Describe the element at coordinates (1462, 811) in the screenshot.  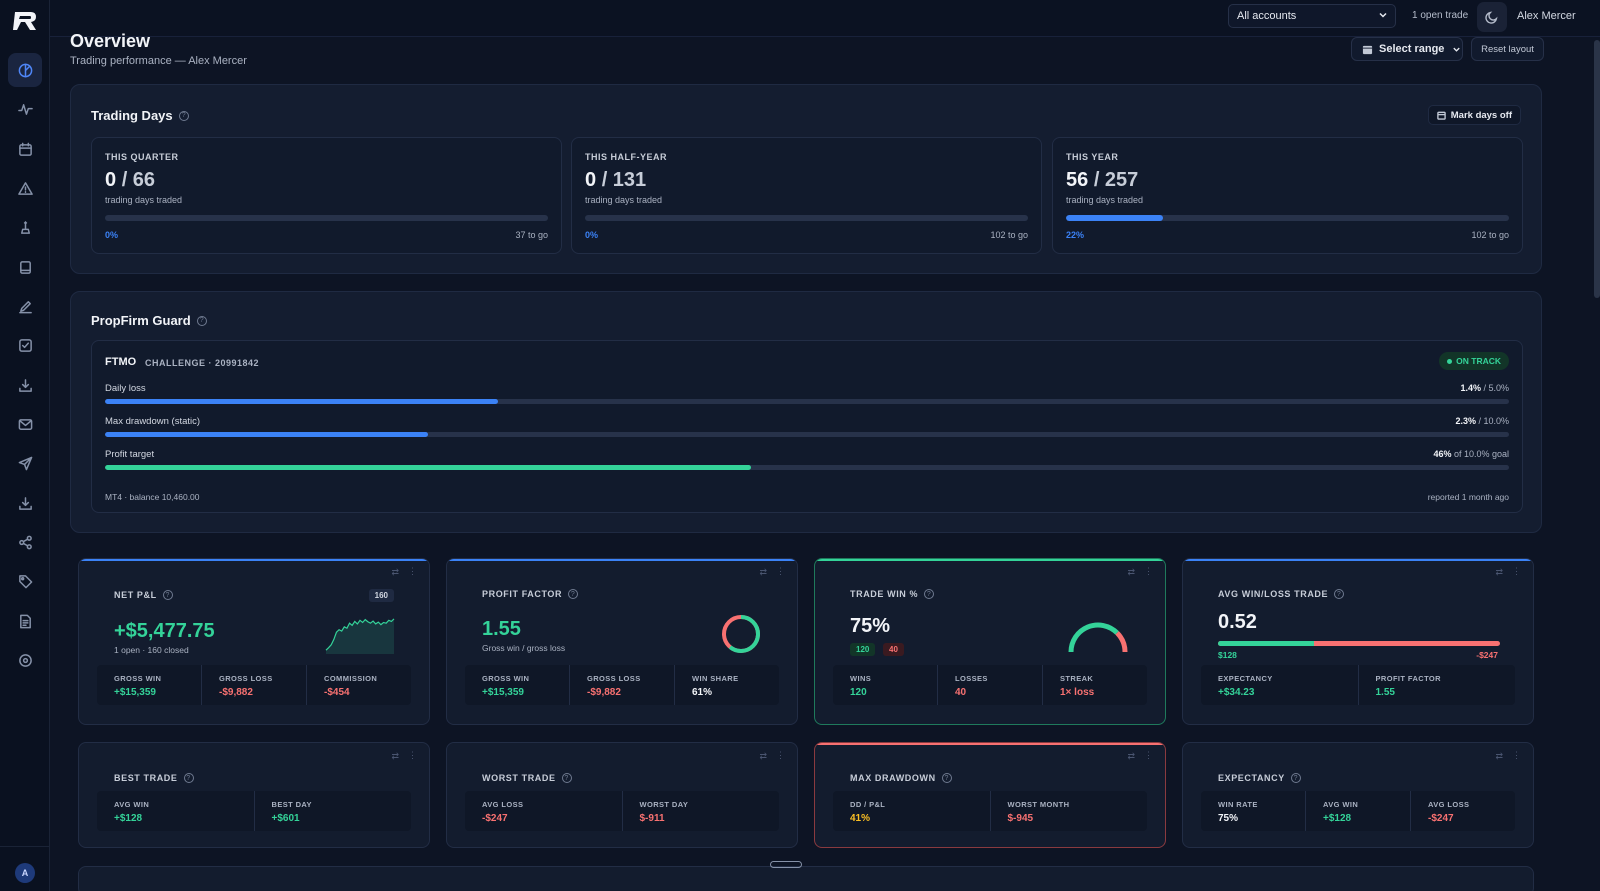
I see `avg-loss-cell: AVG LOSS -$247` at that location.